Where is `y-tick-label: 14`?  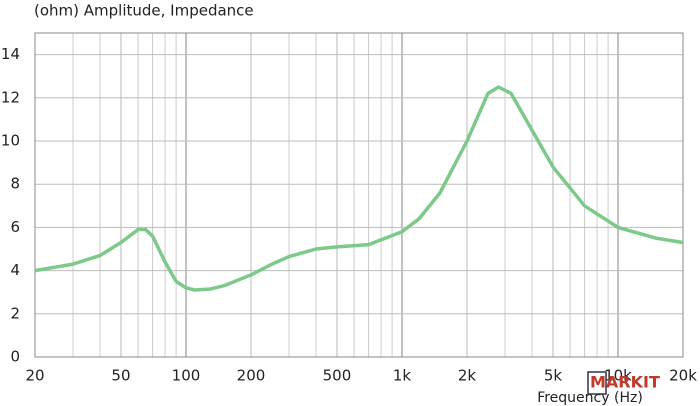
y-tick-label: 14 is located at coordinates (10, 54).